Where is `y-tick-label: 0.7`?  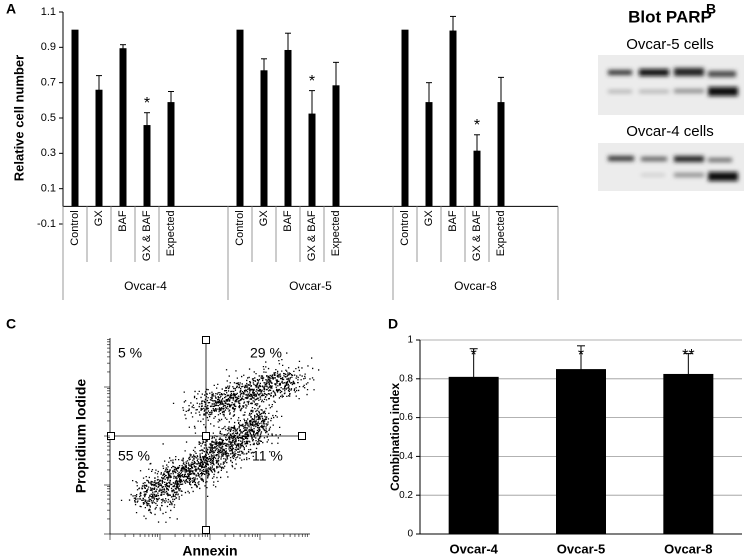
y-tick-label: 0.7 is located at coordinates (48, 83).